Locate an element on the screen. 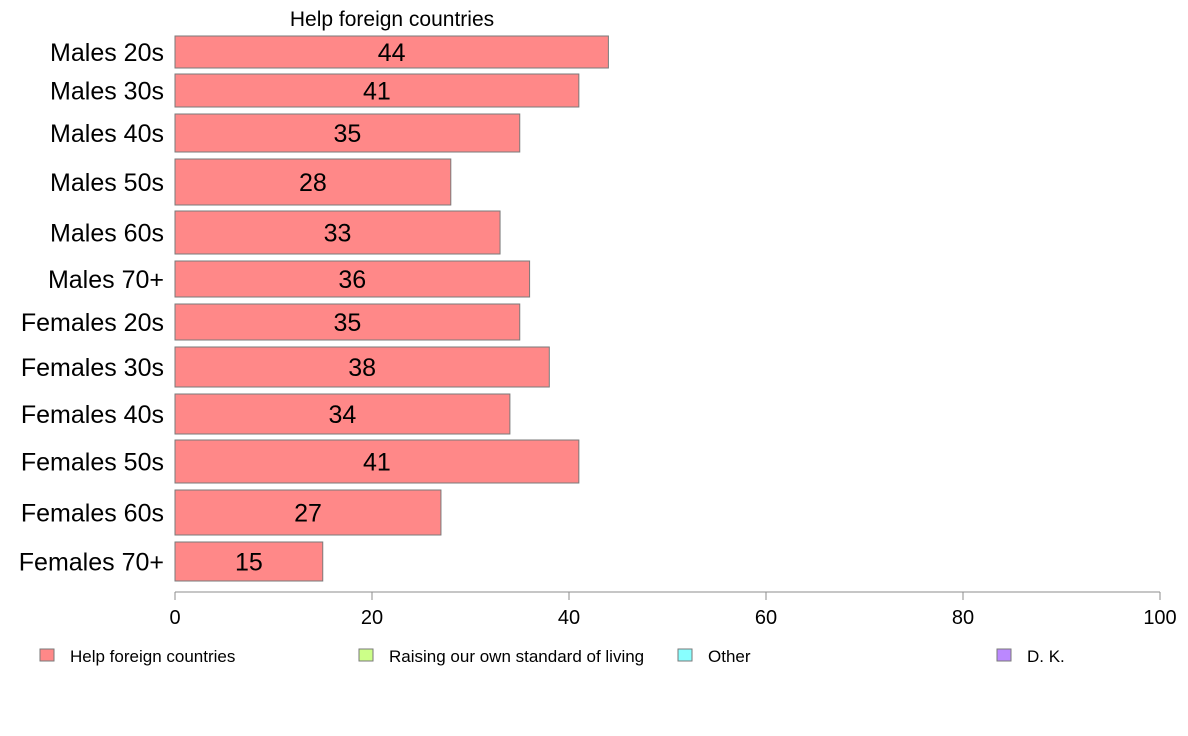 The image size is (1188, 736). data-label: 38 is located at coordinates (362, 368).